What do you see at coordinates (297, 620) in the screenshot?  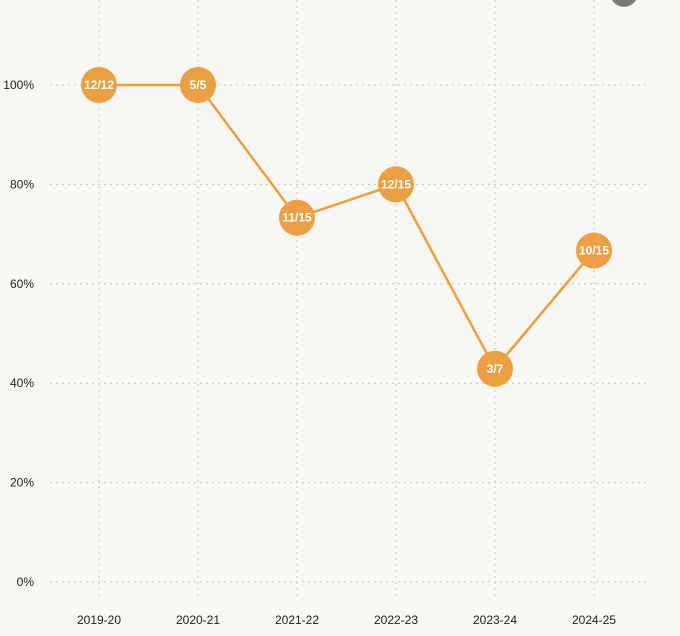 I see `x-tick-label: 2021-22` at bounding box center [297, 620].